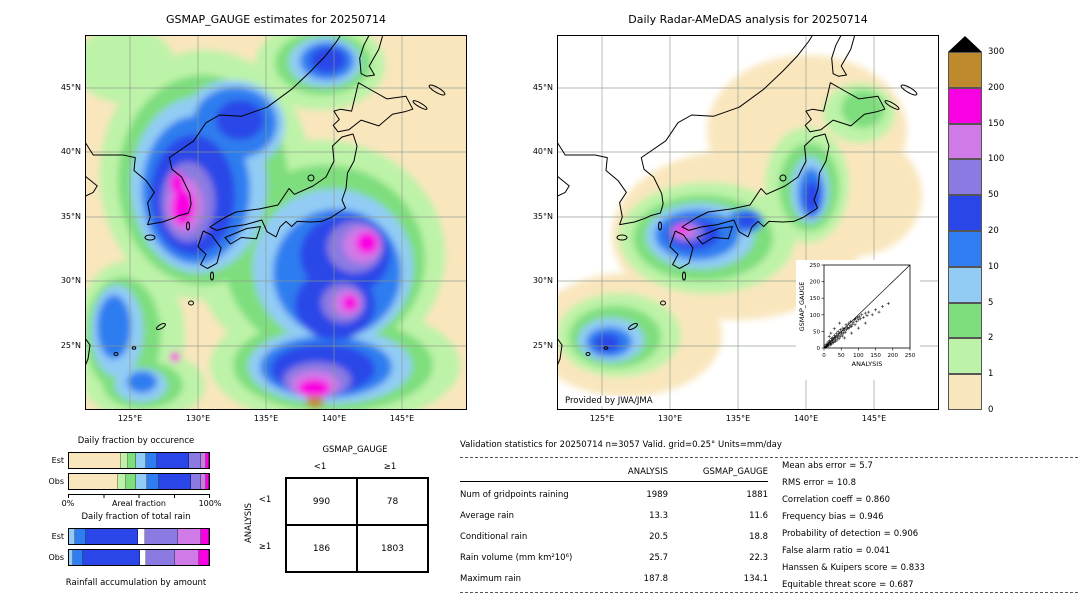 The image size is (1080, 612). Describe the element at coordinates (991, 374) in the screenshot. I see `colorbar-label: 1` at that location.